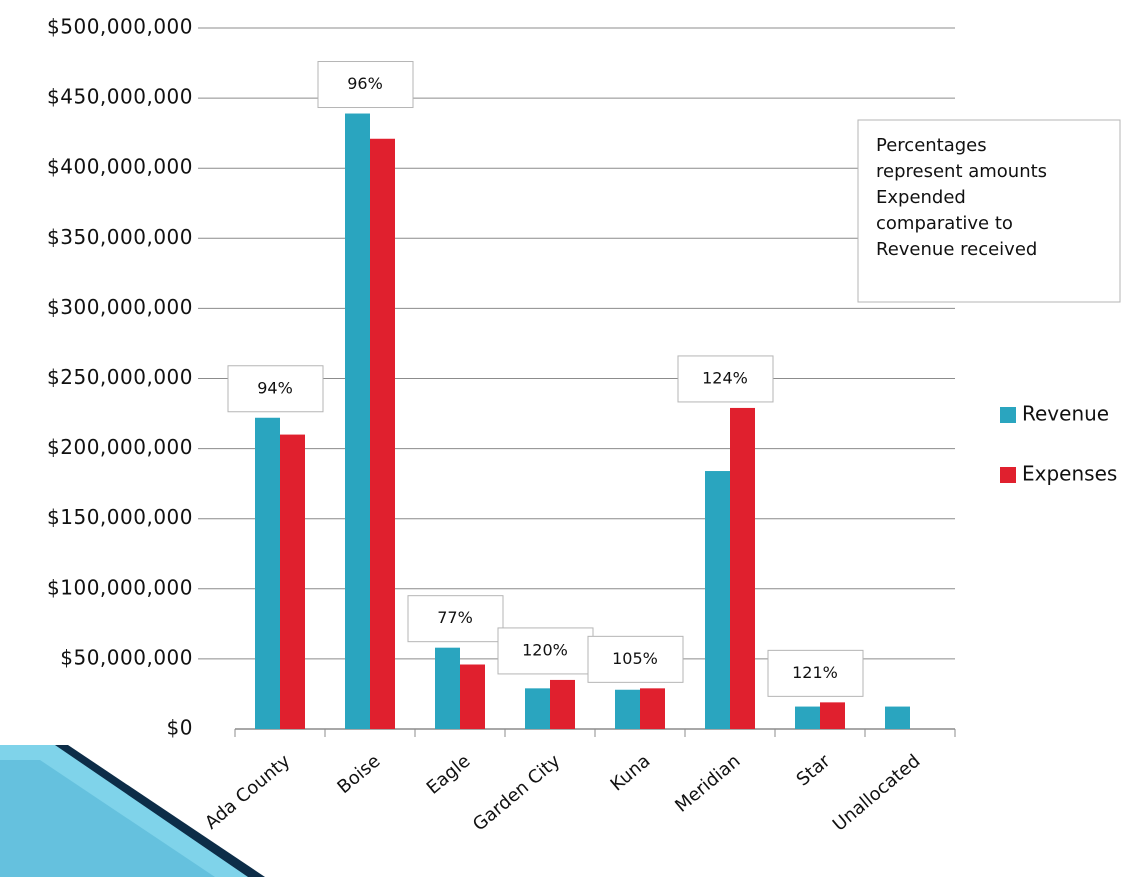 This screenshot has height=877, width=1145. What do you see at coordinates (814, 770) in the screenshot?
I see `x-tick-label: Star` at bounding box center [814, 770].